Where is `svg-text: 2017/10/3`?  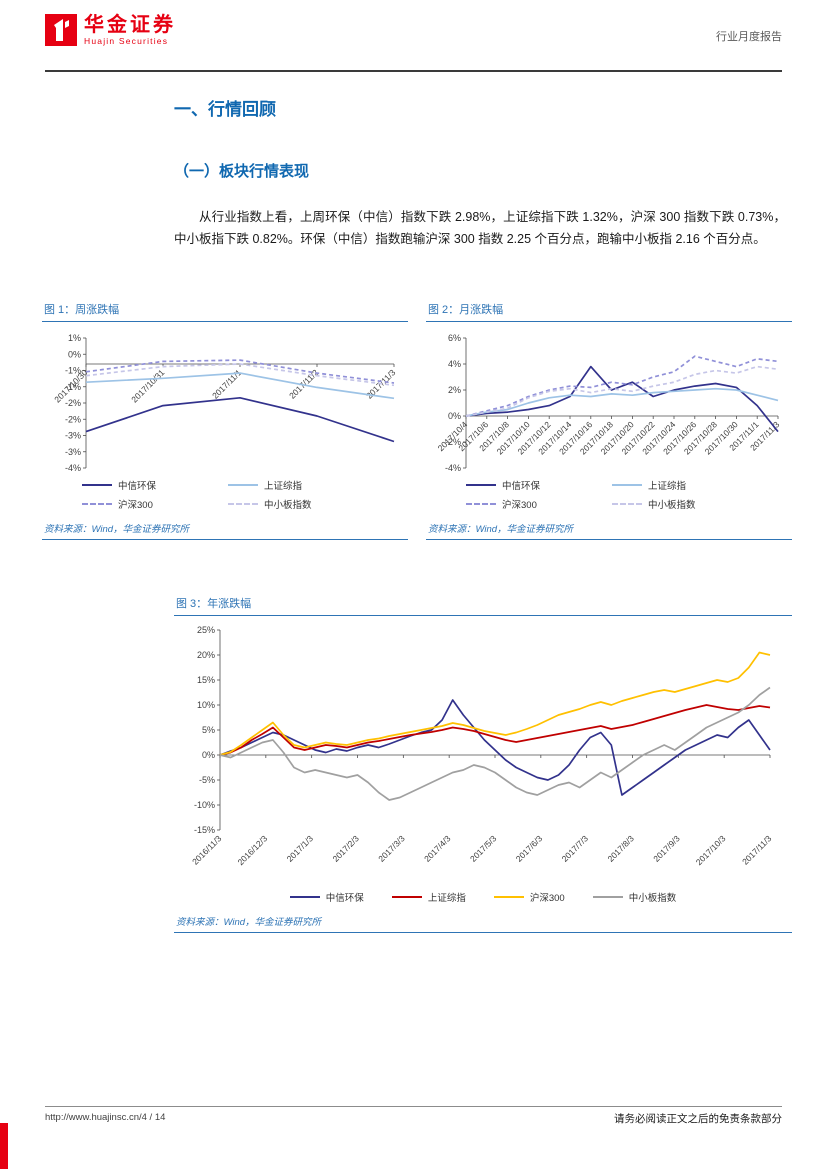
svg-text: 2017/10/3 is located at coordinates (711, 850).